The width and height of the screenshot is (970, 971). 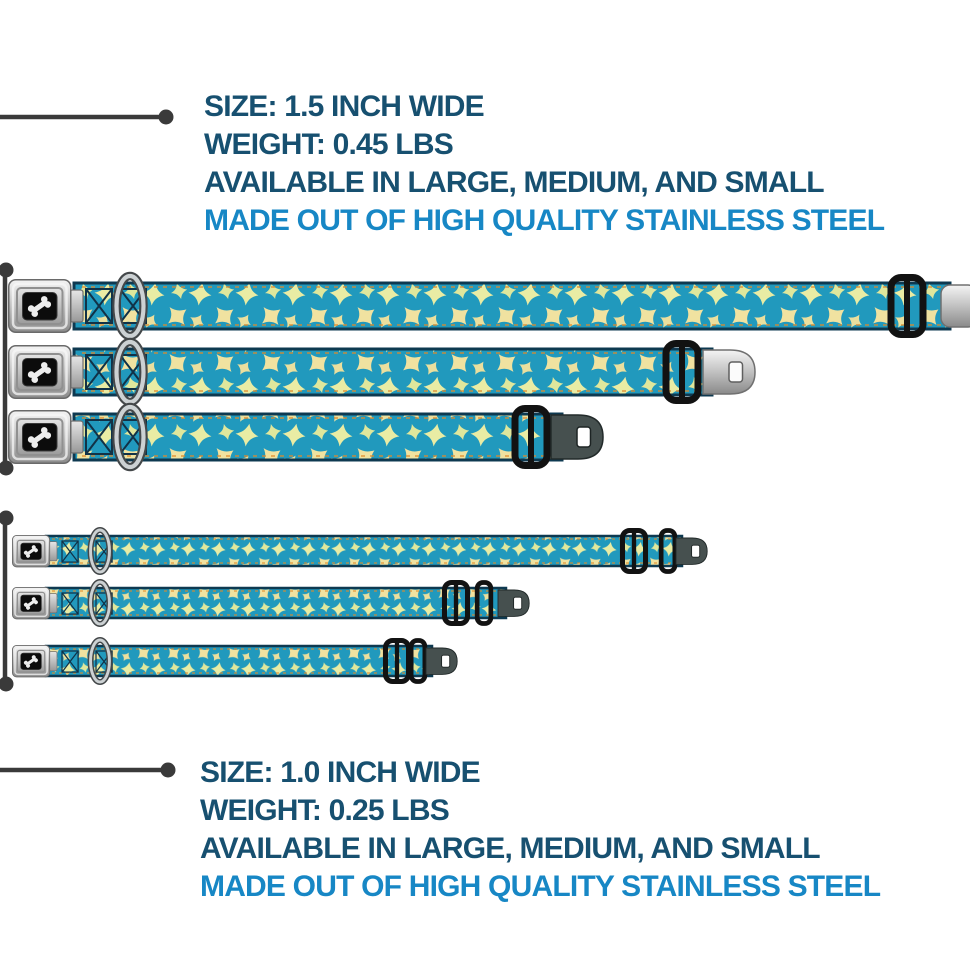 I want to click on spec-weight-top: WEIGHT: 0.45 LBS, so click(x=329, y=144).